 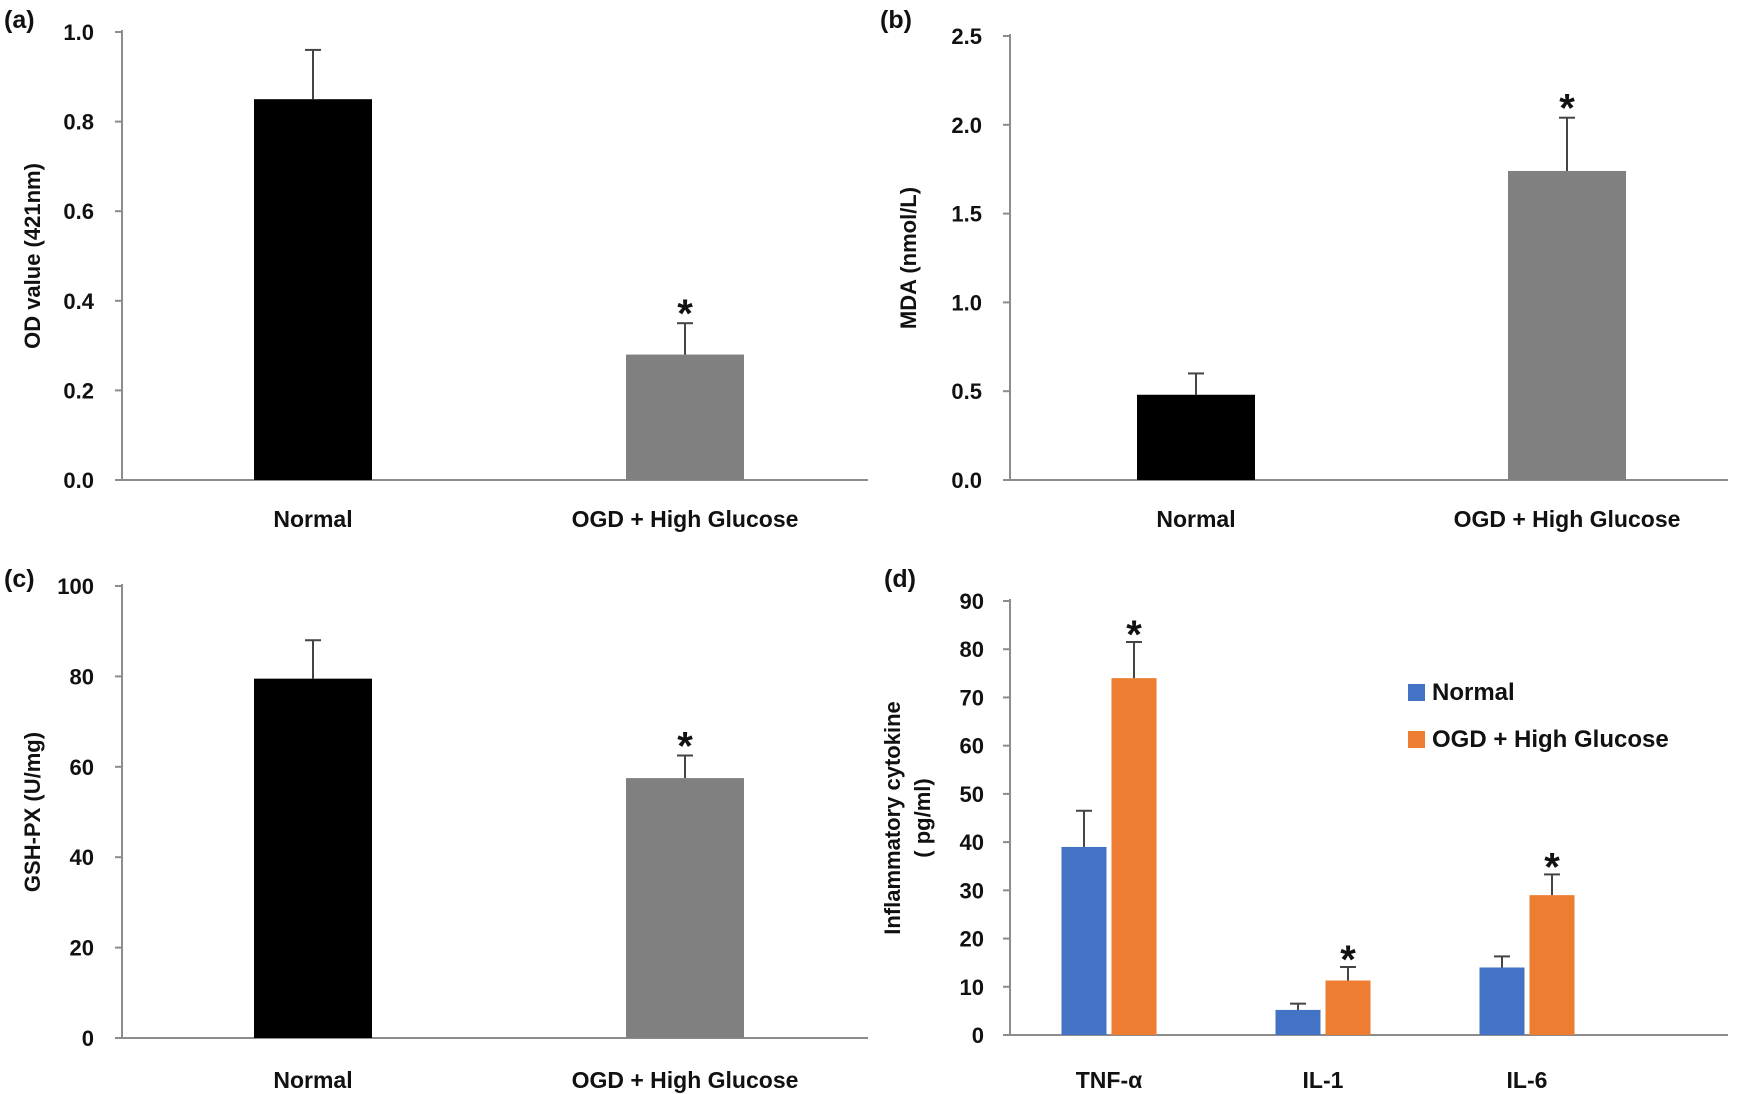 I want to click on y-tick-label: 0.4, so click(x=78, y=301).